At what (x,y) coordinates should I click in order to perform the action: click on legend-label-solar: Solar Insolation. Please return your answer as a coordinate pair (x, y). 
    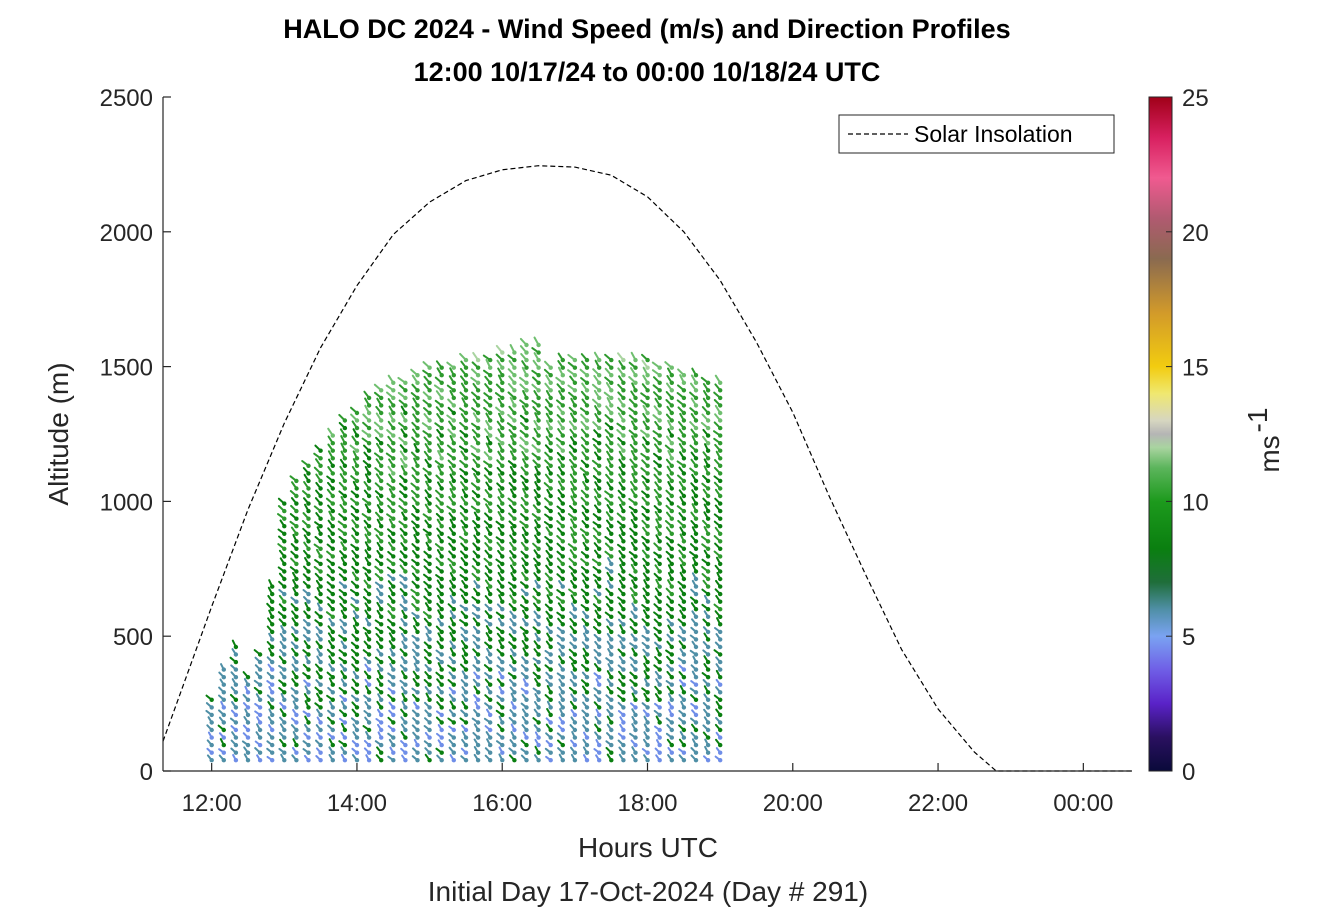
    Looking at the image, I should click on (993, 134).